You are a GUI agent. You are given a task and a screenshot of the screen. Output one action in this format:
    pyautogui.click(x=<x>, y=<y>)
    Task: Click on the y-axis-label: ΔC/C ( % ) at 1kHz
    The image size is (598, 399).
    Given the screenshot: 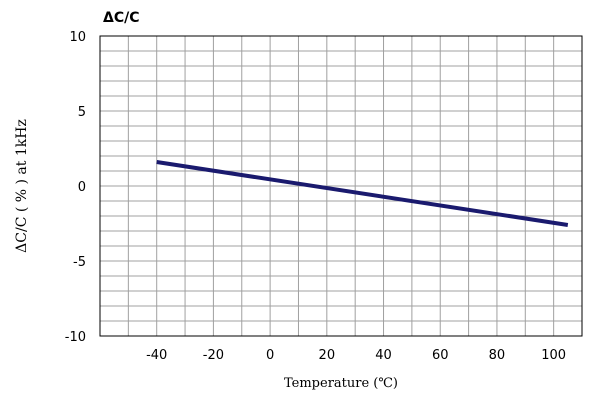 What is the action you would take?
    pyautogui.click(x=22, y=186)
    